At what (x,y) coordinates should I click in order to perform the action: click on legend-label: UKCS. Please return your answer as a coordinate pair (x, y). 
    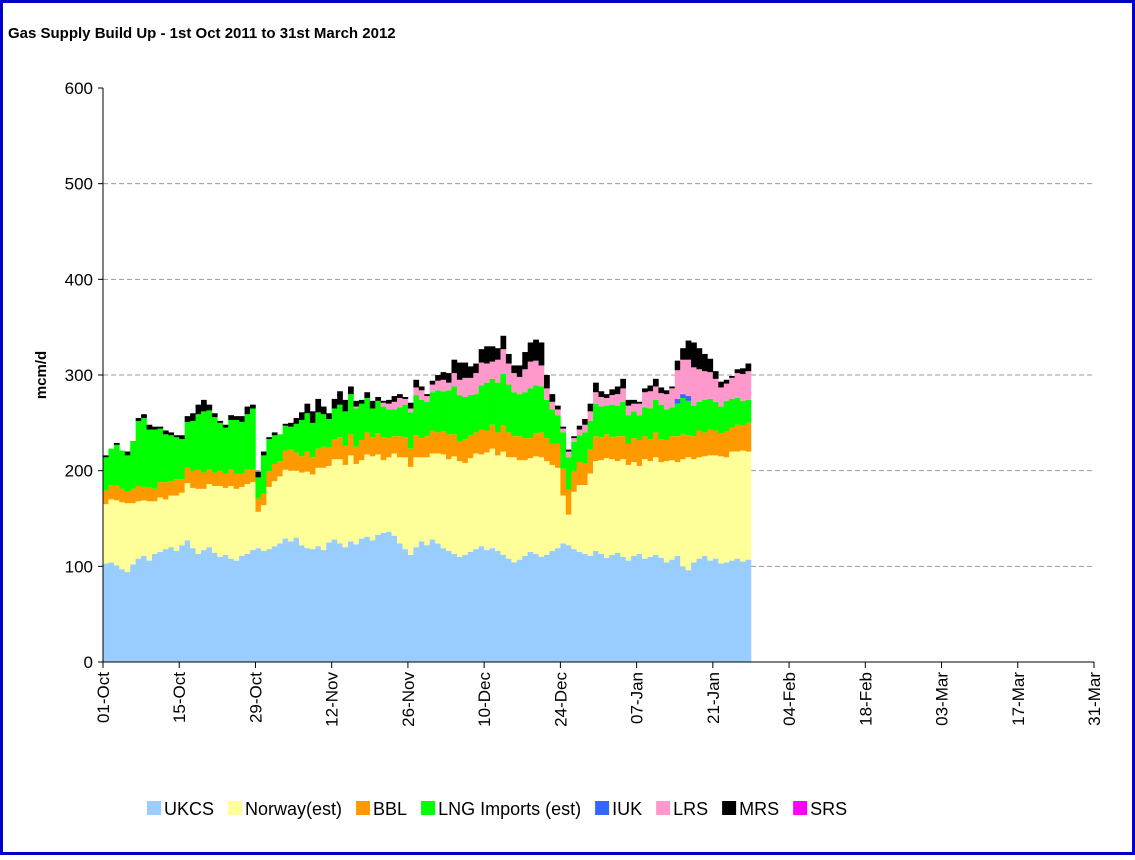
    Looking at the image, I should click on (189, 809).